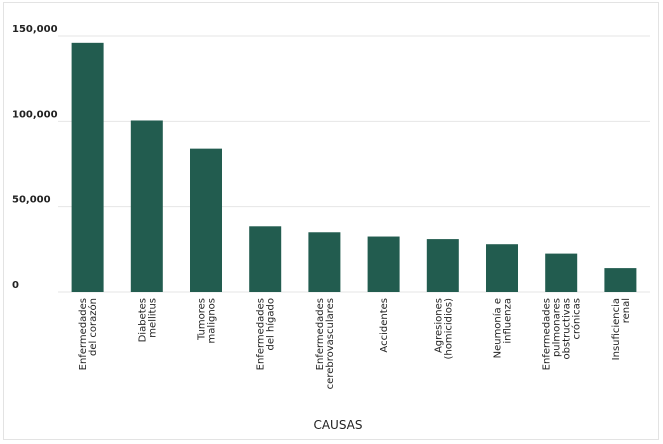  I want to click on y-axis-ticks: 0 50,000 100,000 150,000, so click(35, 157).